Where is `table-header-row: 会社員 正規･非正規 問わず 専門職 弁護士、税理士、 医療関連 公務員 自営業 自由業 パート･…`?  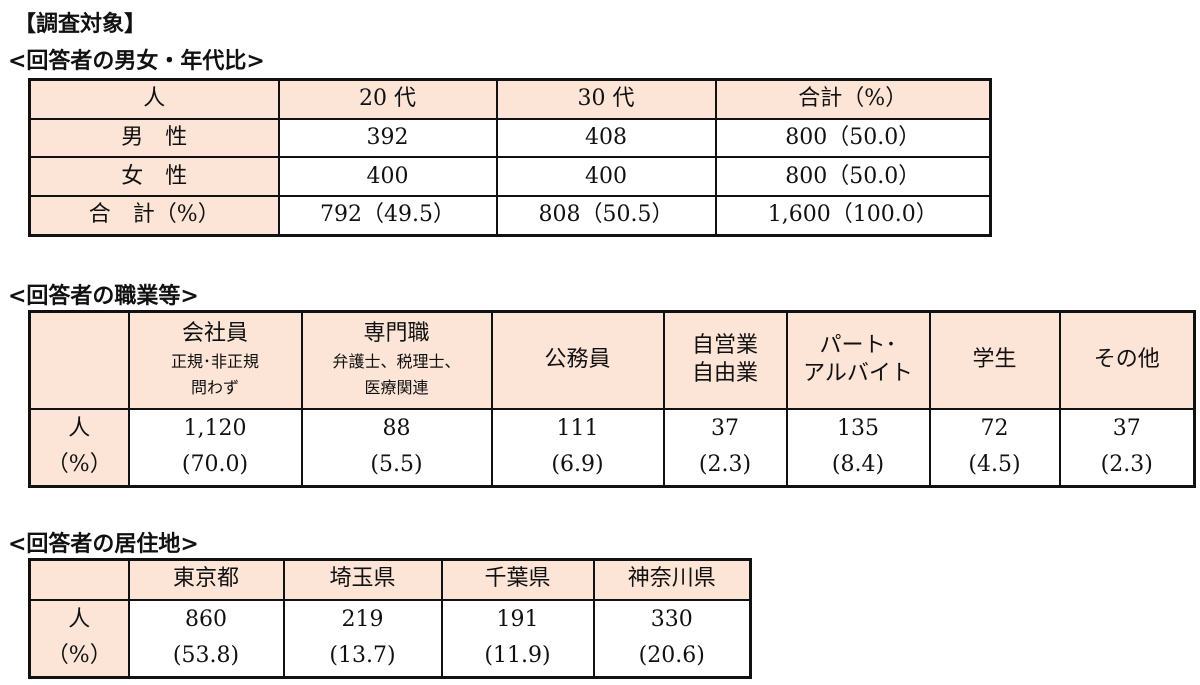
table-header-row: 会社員 正規･非正規 問わず 専門職 弁護士、税理士、 医療関連 公務員 自営業 自由業 パート･… is located at coordinates (612, 360).